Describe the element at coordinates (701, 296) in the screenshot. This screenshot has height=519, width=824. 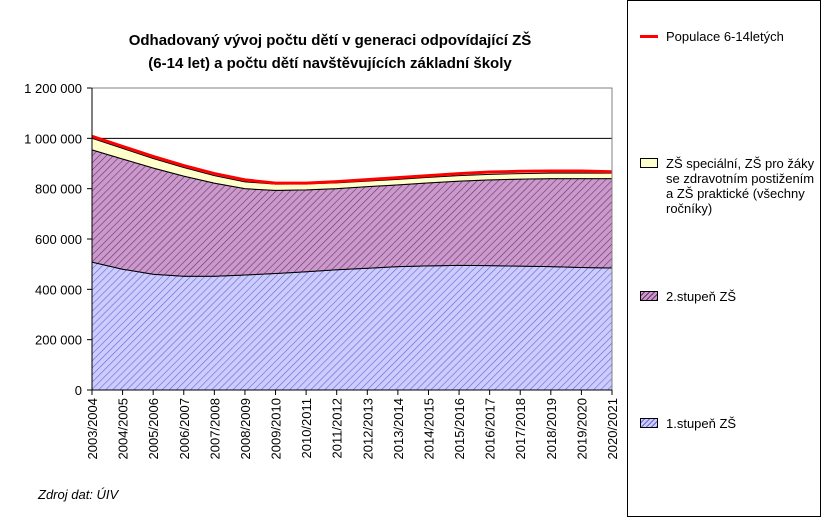
I see `legend-label: 2.stupeň ZŠ` at that location.